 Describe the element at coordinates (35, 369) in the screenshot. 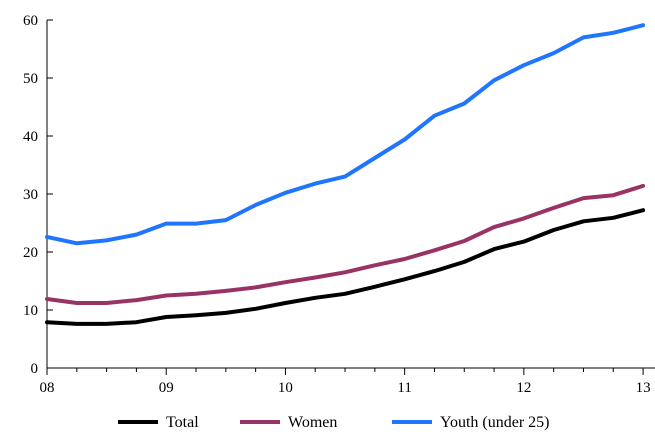

I see `y-tick-label: 0` at that location.